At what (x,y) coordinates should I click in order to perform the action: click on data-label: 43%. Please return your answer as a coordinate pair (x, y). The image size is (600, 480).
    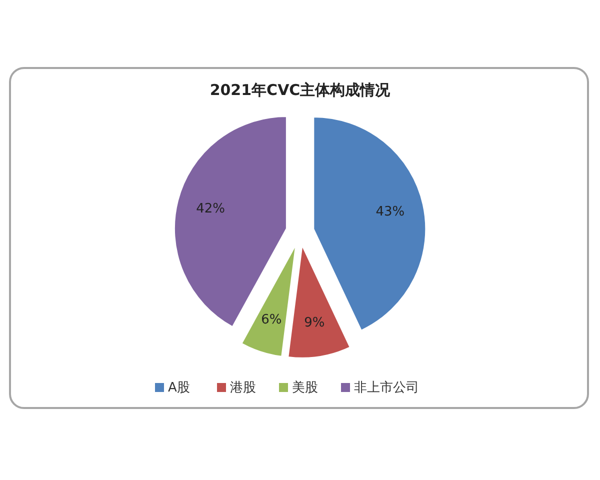
    Looking at the image, I should click on (390, 212).